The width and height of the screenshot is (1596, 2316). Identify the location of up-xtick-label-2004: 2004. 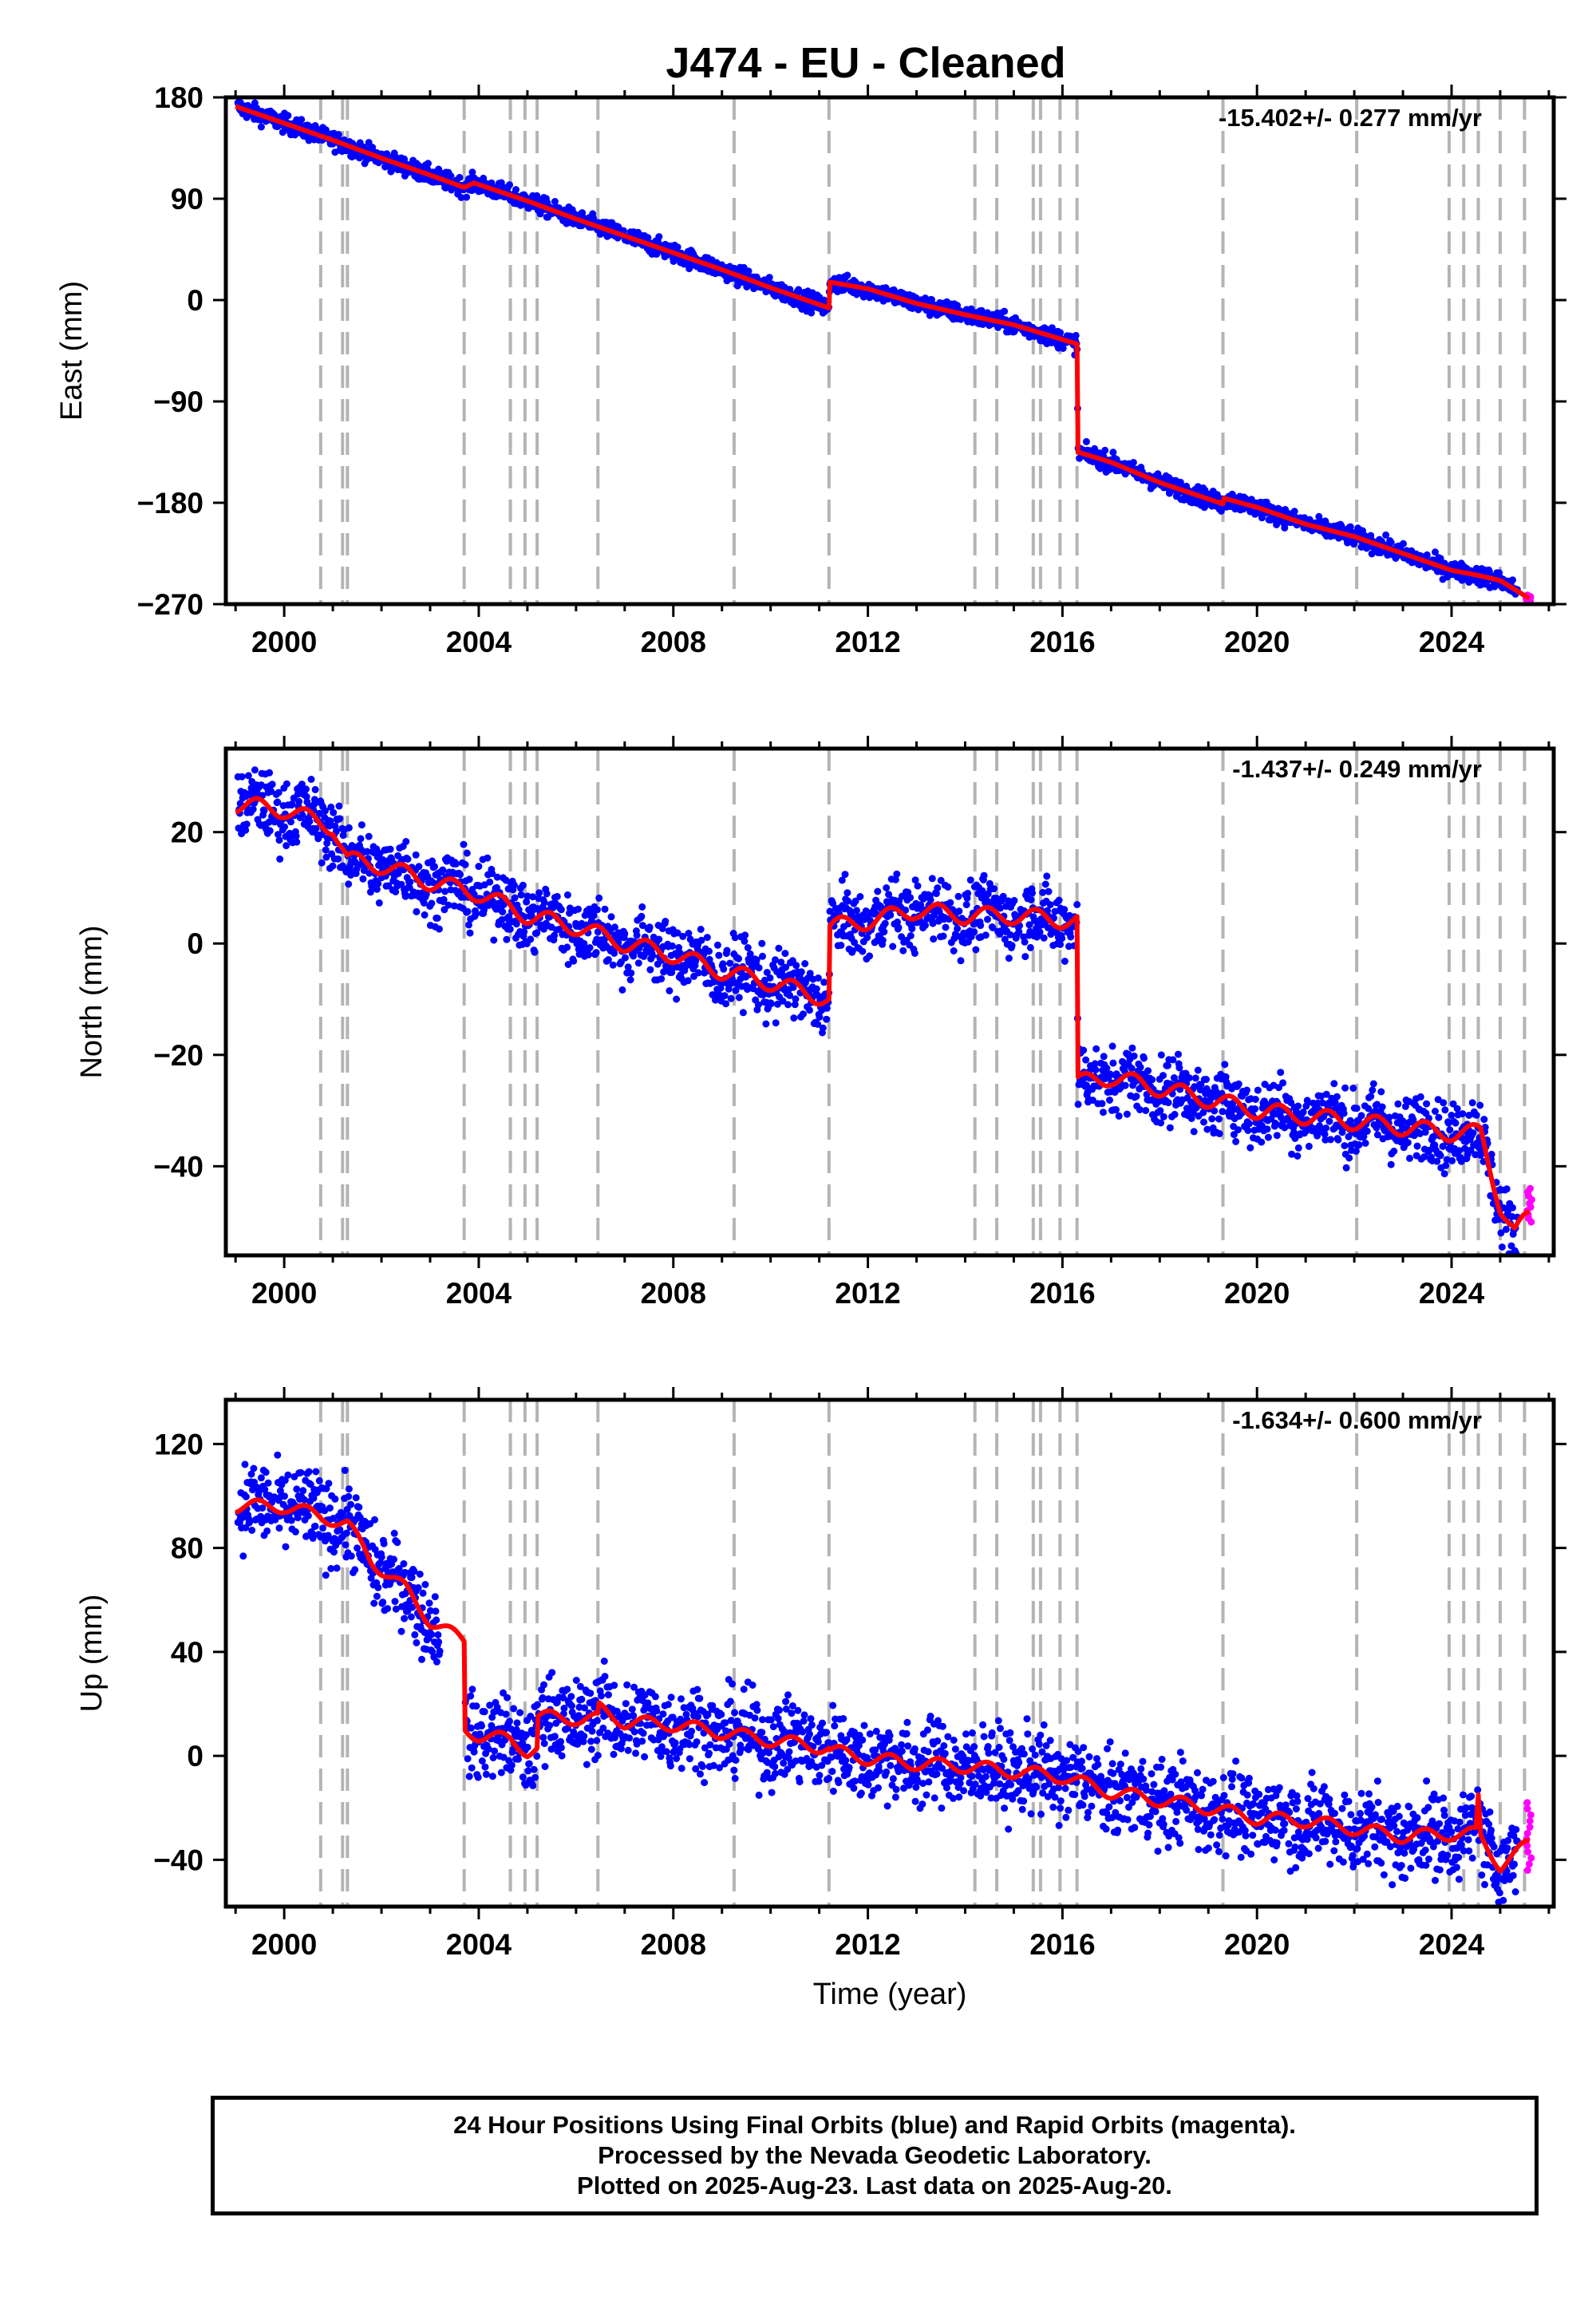
(479, 1944).